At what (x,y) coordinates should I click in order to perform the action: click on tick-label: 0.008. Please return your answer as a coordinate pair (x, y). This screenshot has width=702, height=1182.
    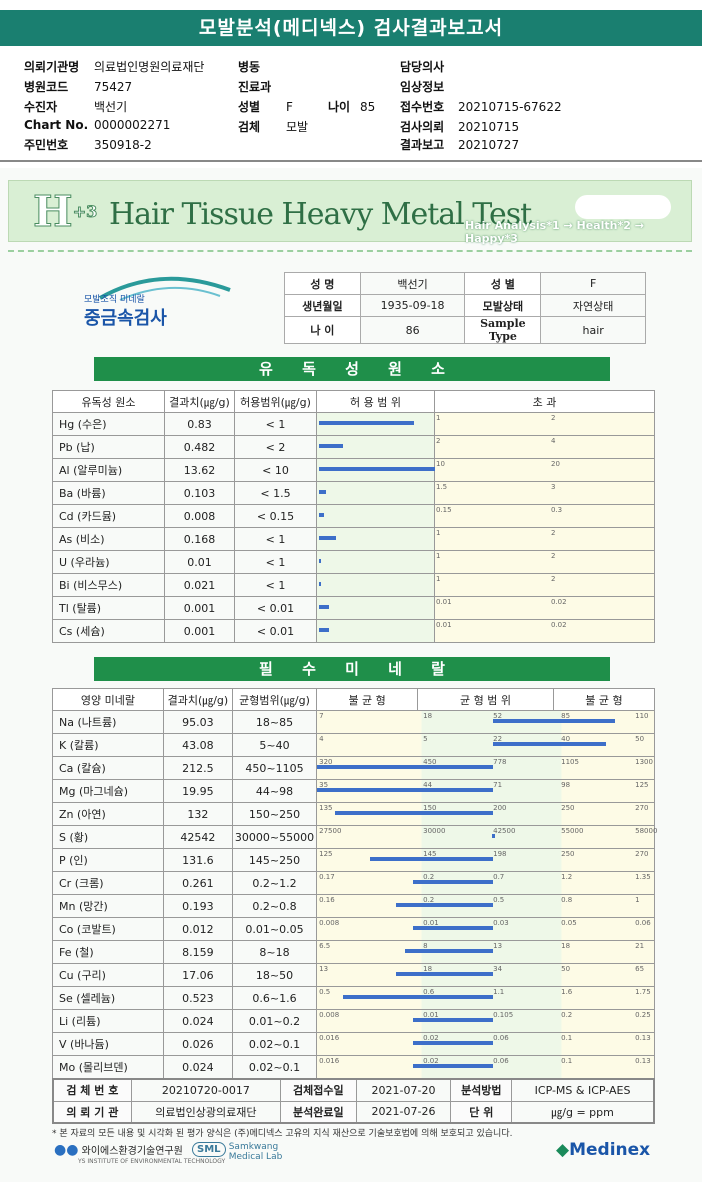
    Looking at the image, I should click on (329, 1015).